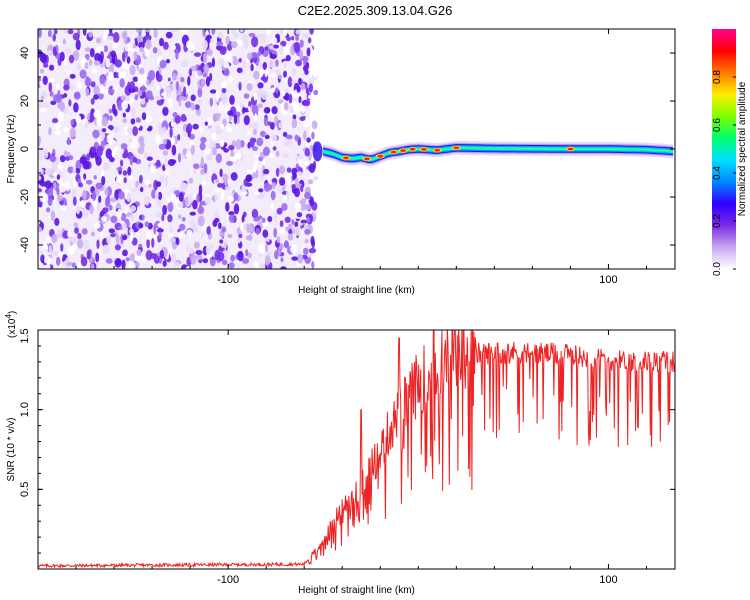 The height and width of the screenshot is (600, 750). I want to click on colorbar-tick-label: 0.2, so click(717, 221).